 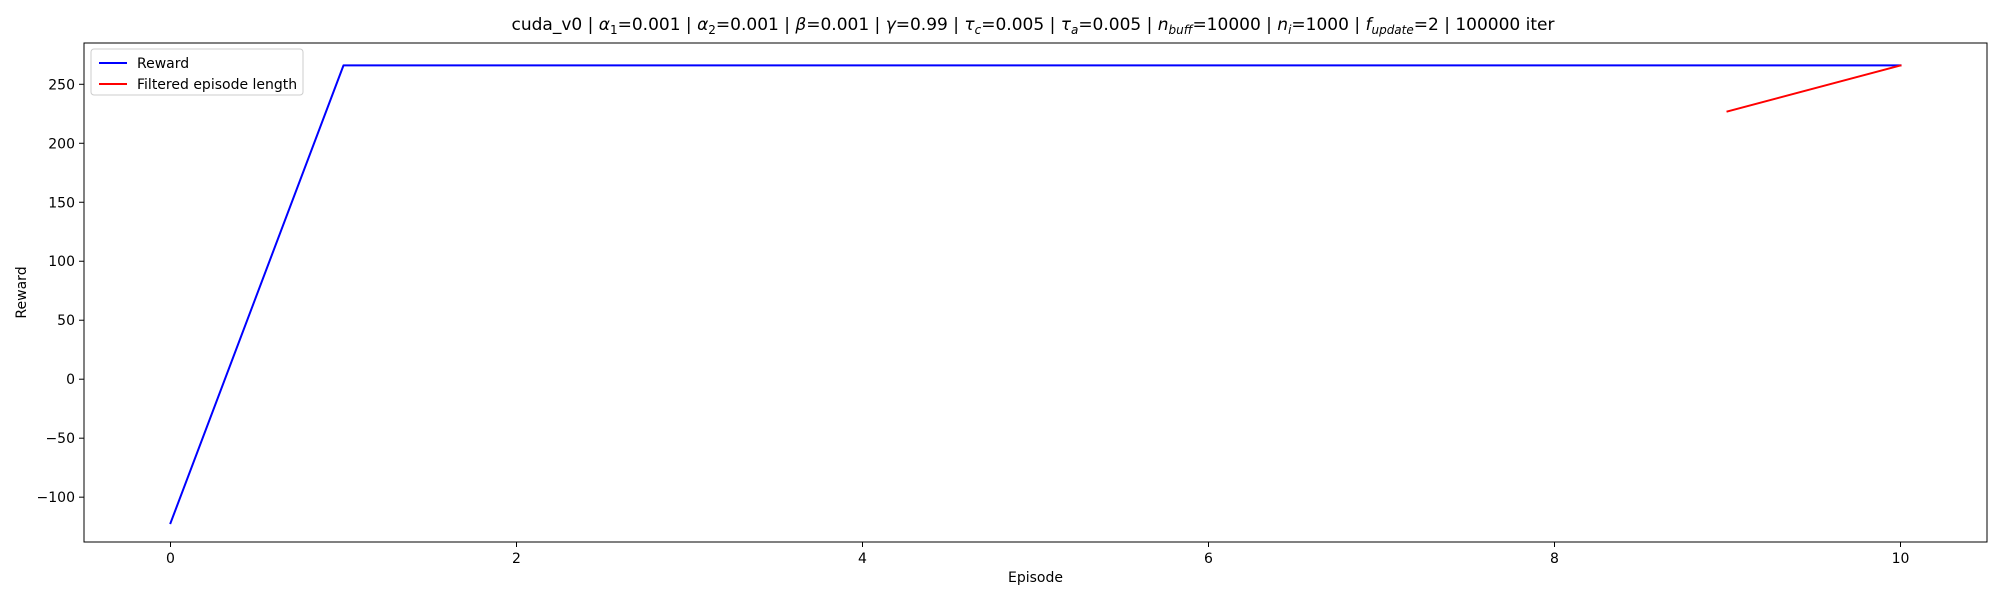 I want to click on title-segment: a, so click(x=1074, y=30).